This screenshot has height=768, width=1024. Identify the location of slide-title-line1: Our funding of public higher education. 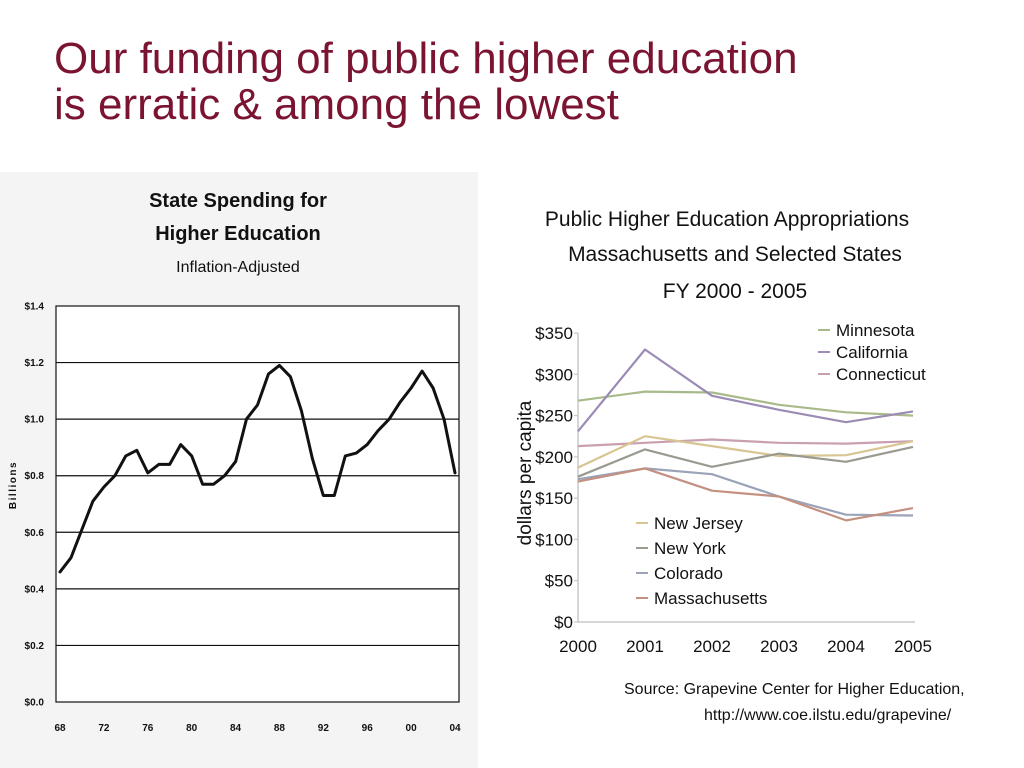
(426, 58).